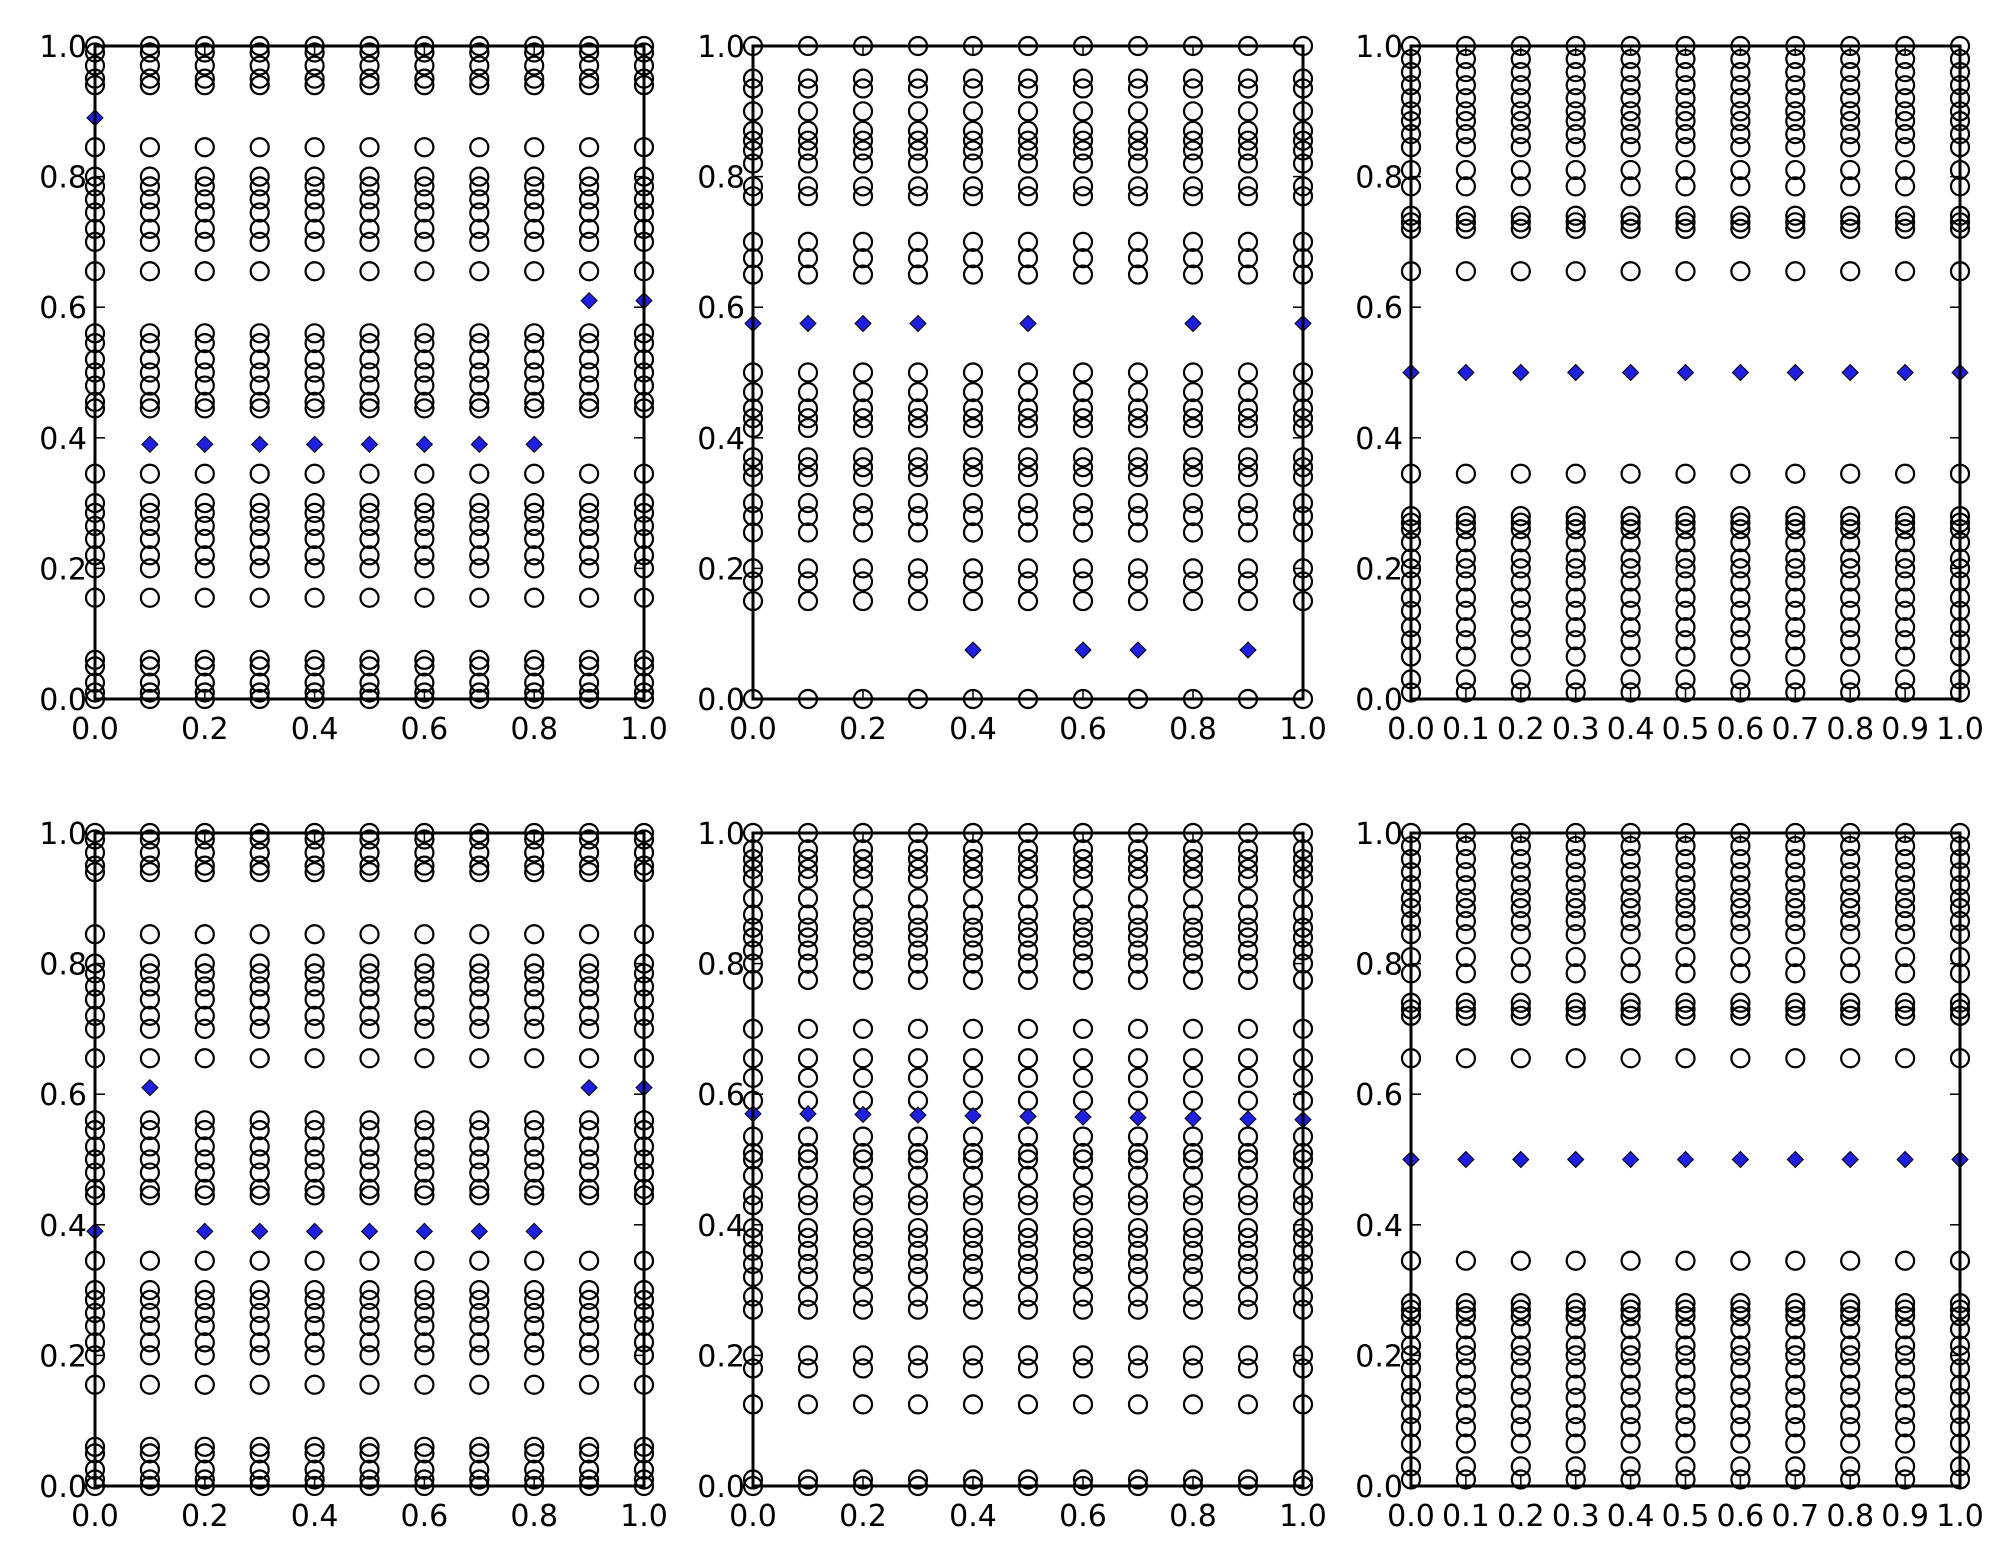 Image resolution: width=2004 pixels, height=1565 pixels. Describe the element at coordinates (63, 439) in the screenshot. I see `y-tick-label: 0.4` at that location.